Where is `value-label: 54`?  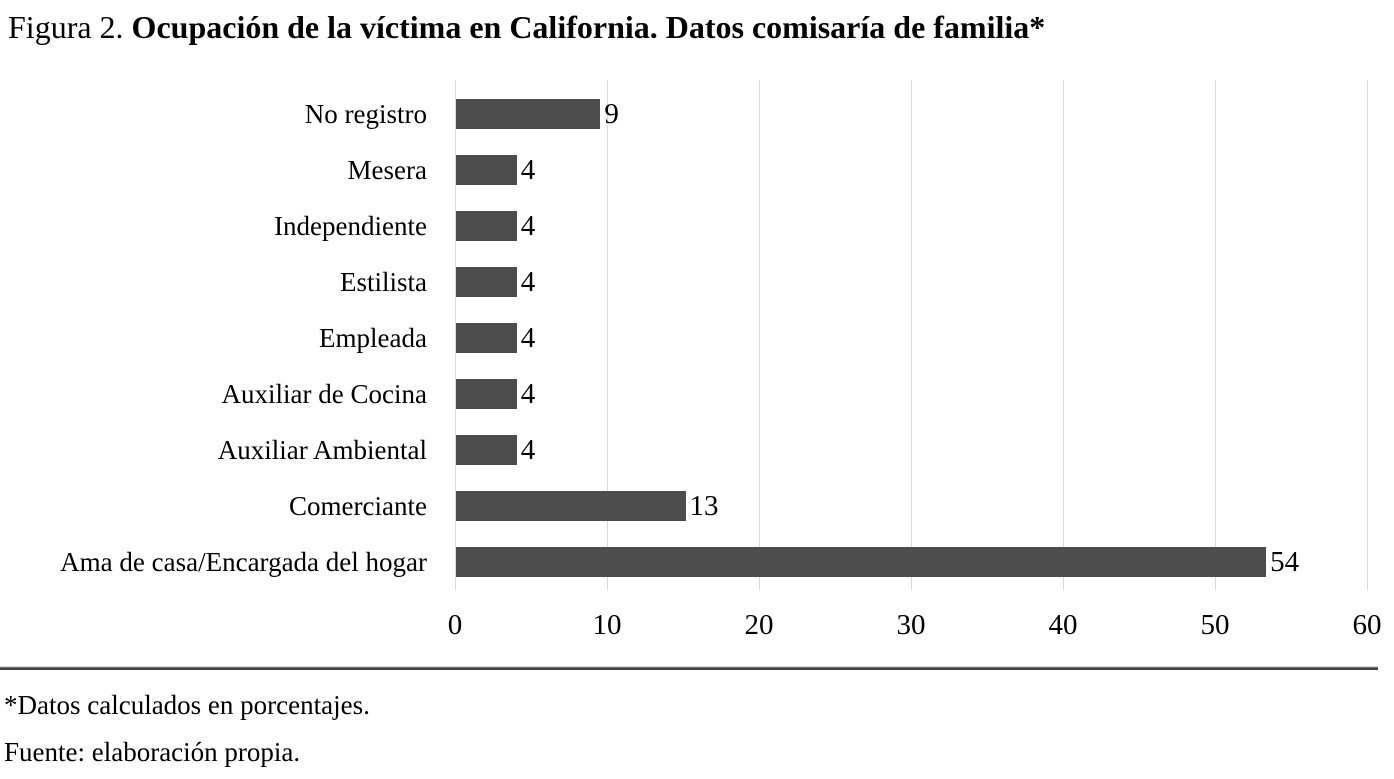 value-label: 54 is located at coordinates (1285, 562).